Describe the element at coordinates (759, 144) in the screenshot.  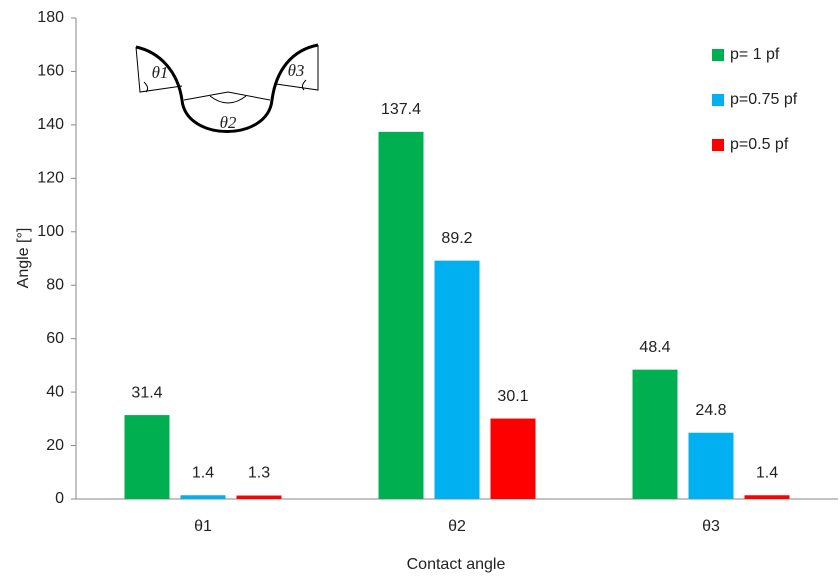
I see `legend-label: p=0.5 pf` at that location.